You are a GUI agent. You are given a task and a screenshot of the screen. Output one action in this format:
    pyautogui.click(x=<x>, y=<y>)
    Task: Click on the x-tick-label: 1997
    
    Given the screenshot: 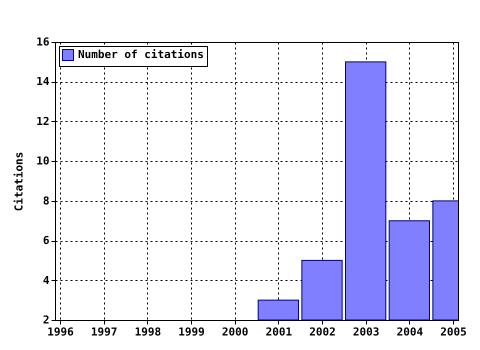 What is the action you would take?
    pyautogui.click(x=104, y=332)
    